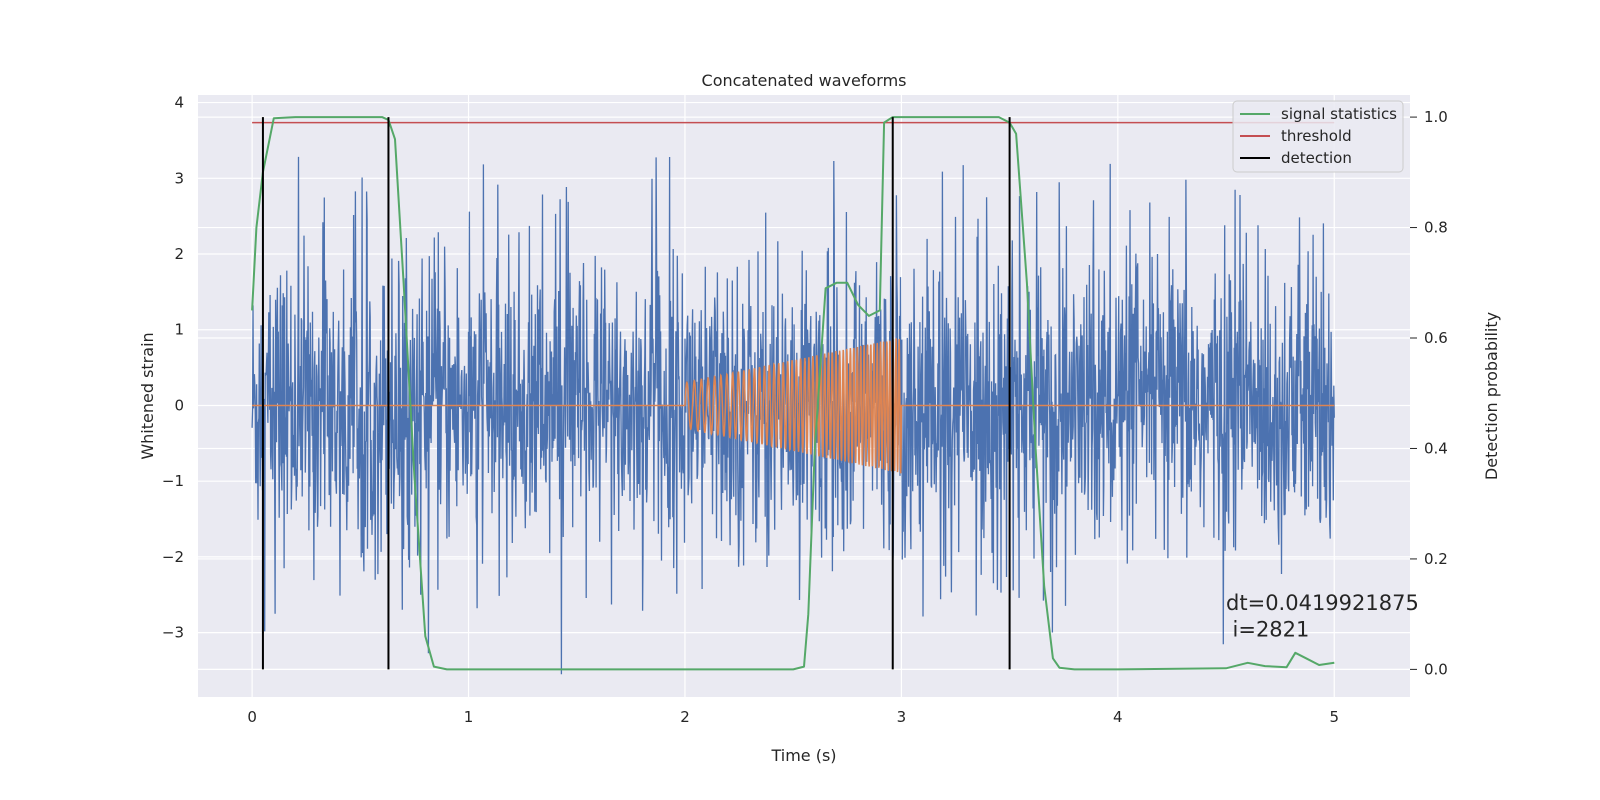 This screenshot has width=1600, height=800. Describe the element at coordinates (1316, 158) in the screenshot. I see `legend-label: detection` at that location.